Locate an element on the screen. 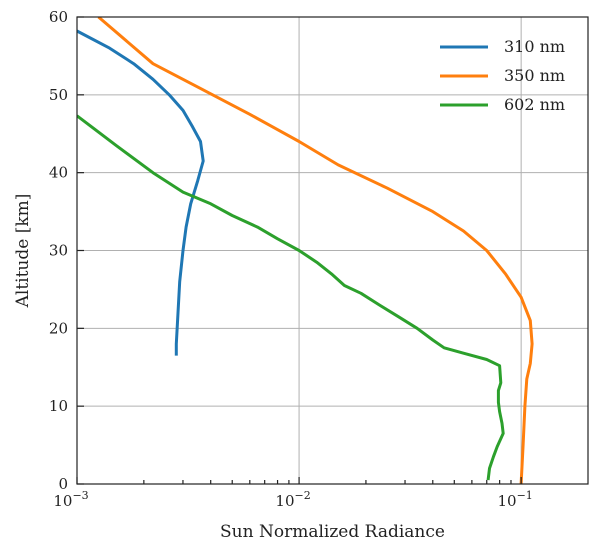 Image resolution: width=600 pixels, height=546 pixels. y-tick-label: 10 is located at coordinates (58, 406).